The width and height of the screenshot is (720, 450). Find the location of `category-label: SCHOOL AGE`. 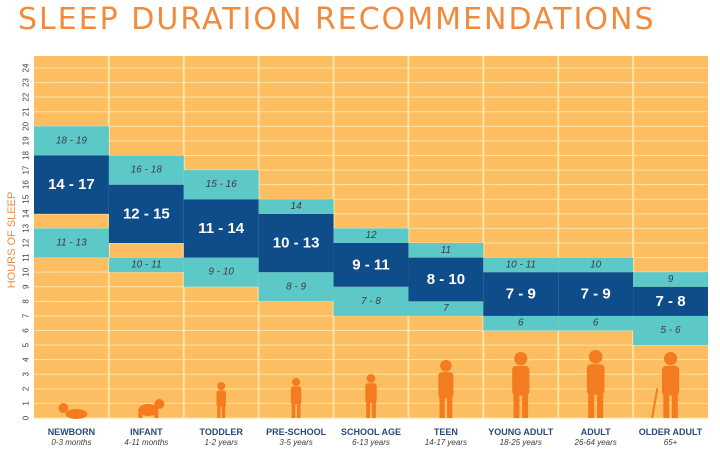

category-label: SCHOOL AGE is located at coordinates (371, 432).